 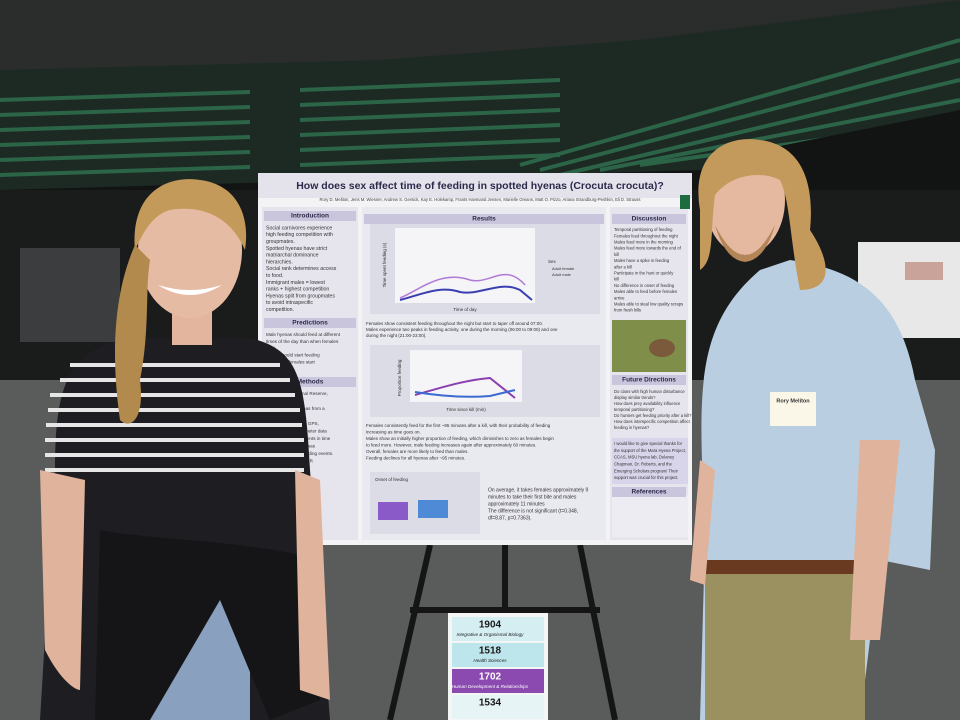 What do you see at coordinates (648, 443) in the screenshot?
I see `poster-text-line: I would like to give special thanks for` at bounding box center [648, 443].